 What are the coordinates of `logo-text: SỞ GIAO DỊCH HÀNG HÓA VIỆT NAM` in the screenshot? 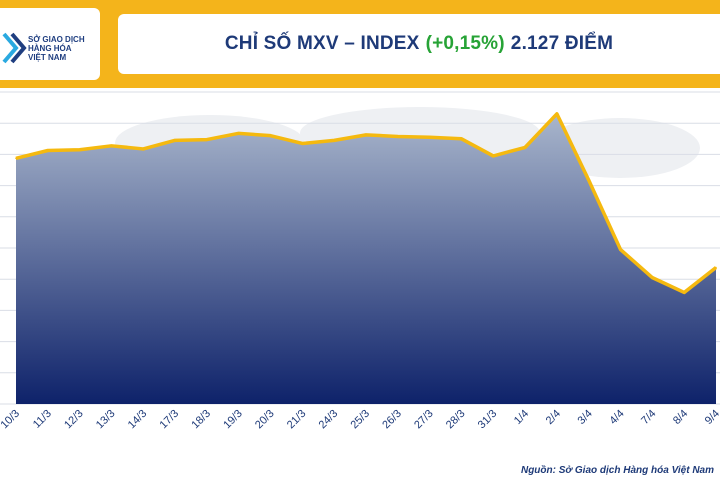 It's located at (63, 48).